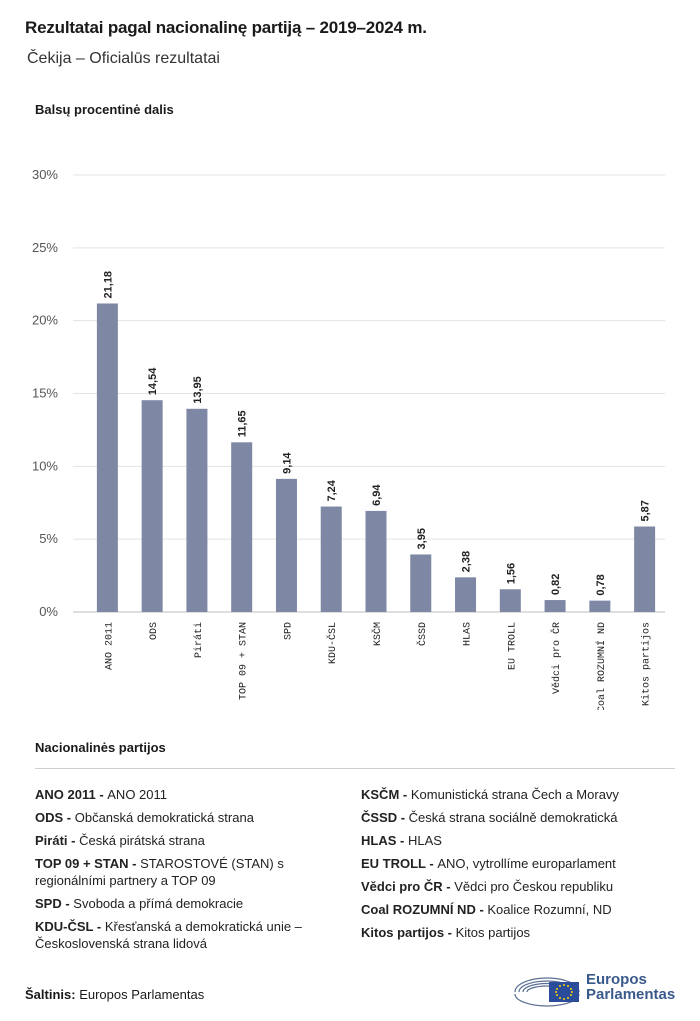 Image resolution: width=700 pixels, height=1021 pixels. What do you see at coordinates (71, 794) in the screenshot?
I see `legend-abbr: ANO 2011 -` at bounding box center [71, 794].